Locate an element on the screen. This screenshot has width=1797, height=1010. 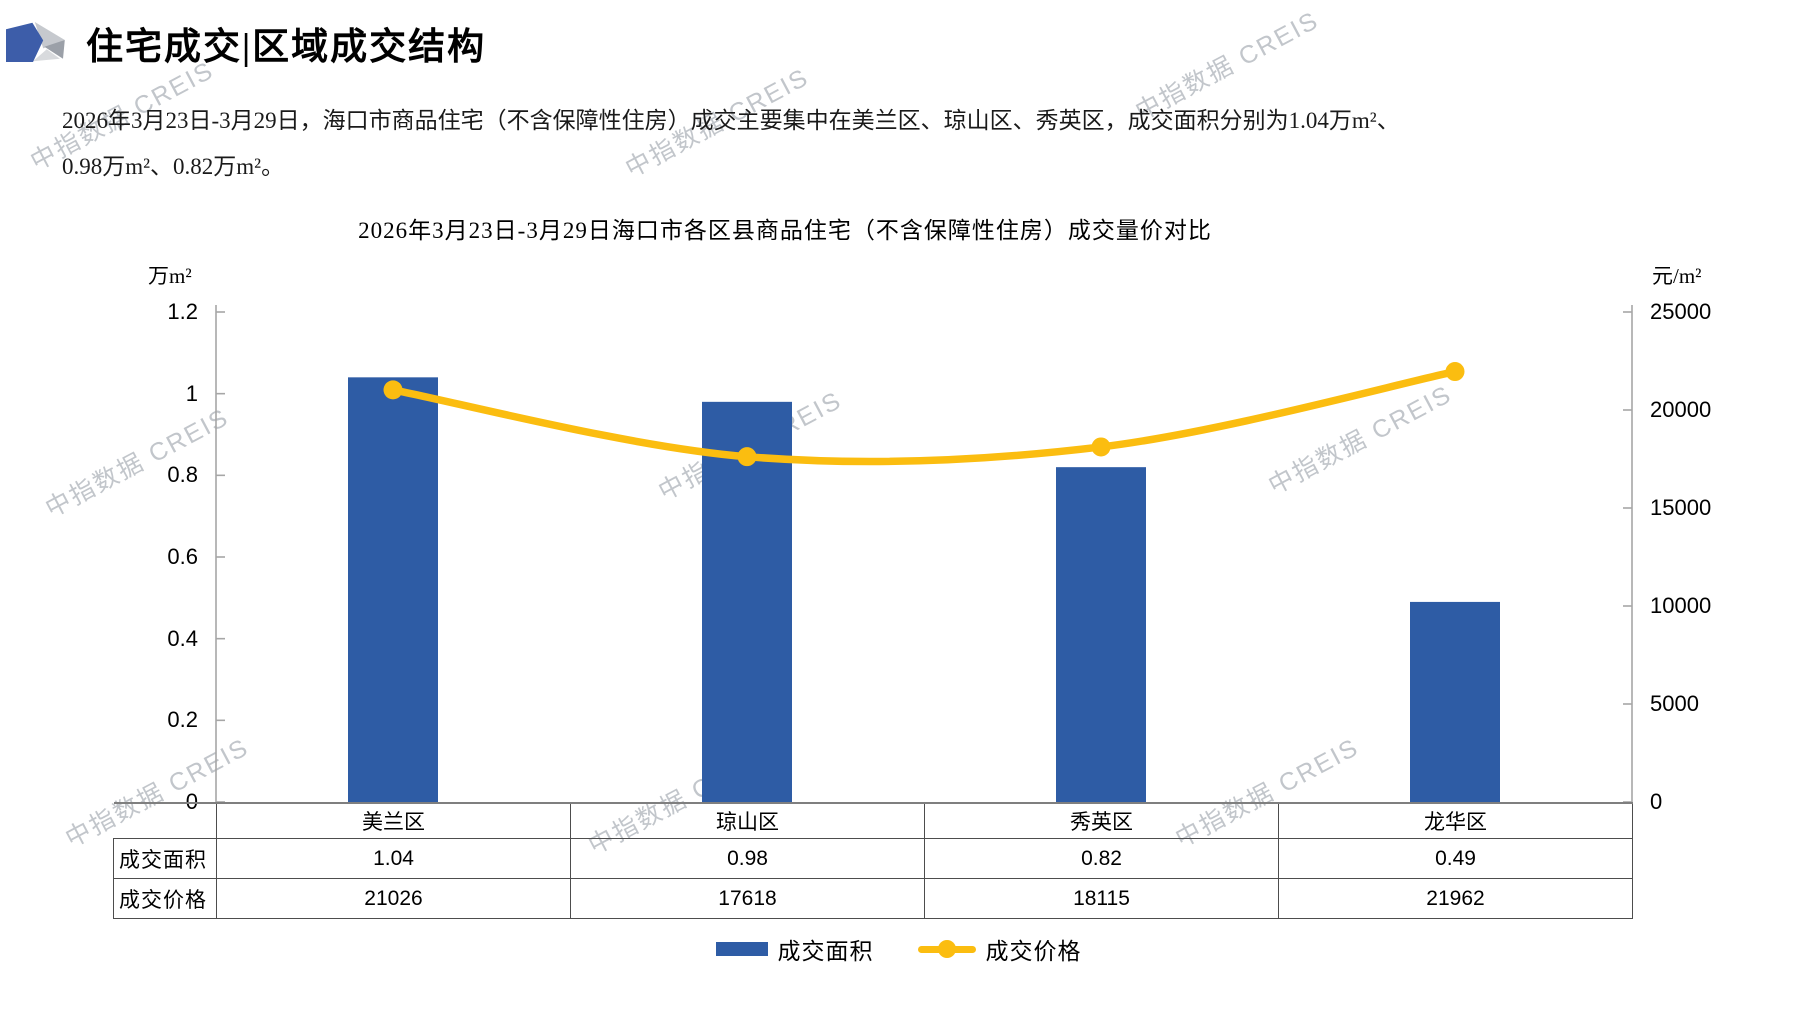
right-axis-unit-label: 元/m² is located at coordinates (1677, 276).